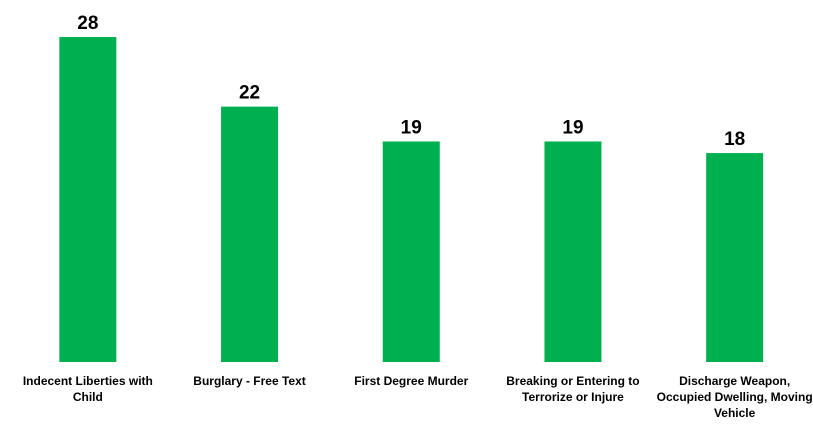 The image size is (813, 428). Describe the element at coordinates (249, 381) in the screenshot. I see `category-label: Burglary - Free Text` at that location.